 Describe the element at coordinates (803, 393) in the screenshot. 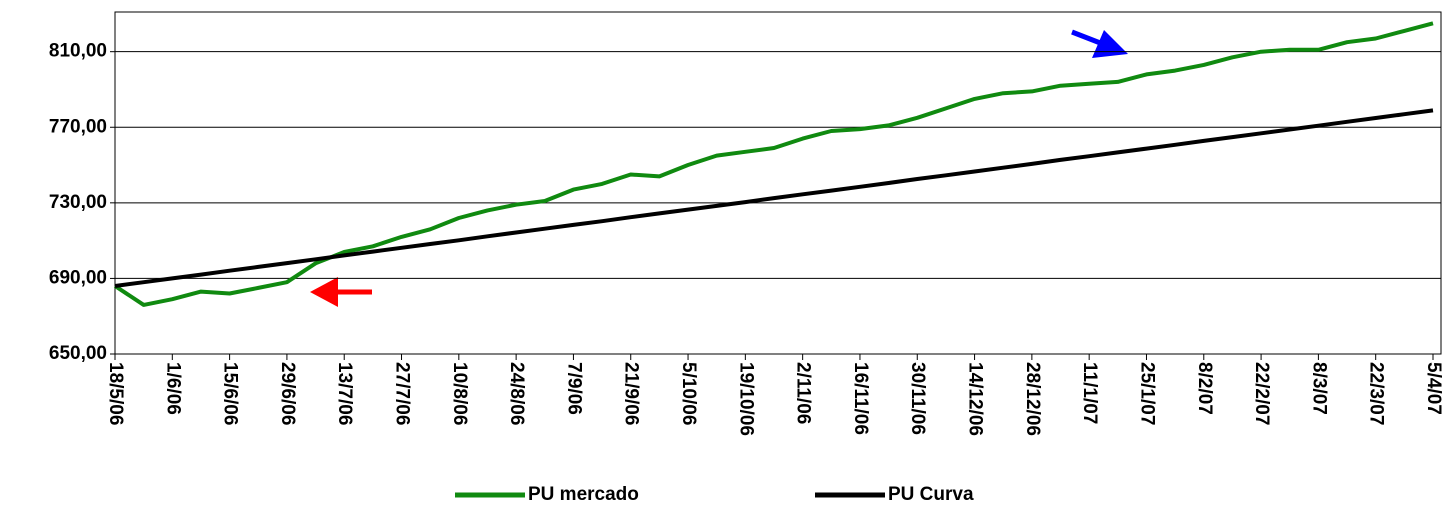

I see `x-tick-label: 2/11/06` at that location.